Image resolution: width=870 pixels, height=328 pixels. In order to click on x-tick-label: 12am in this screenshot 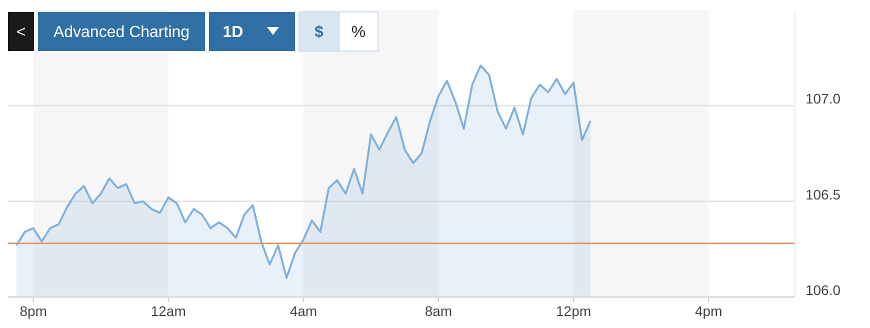, I will do `click(168, 311)`.